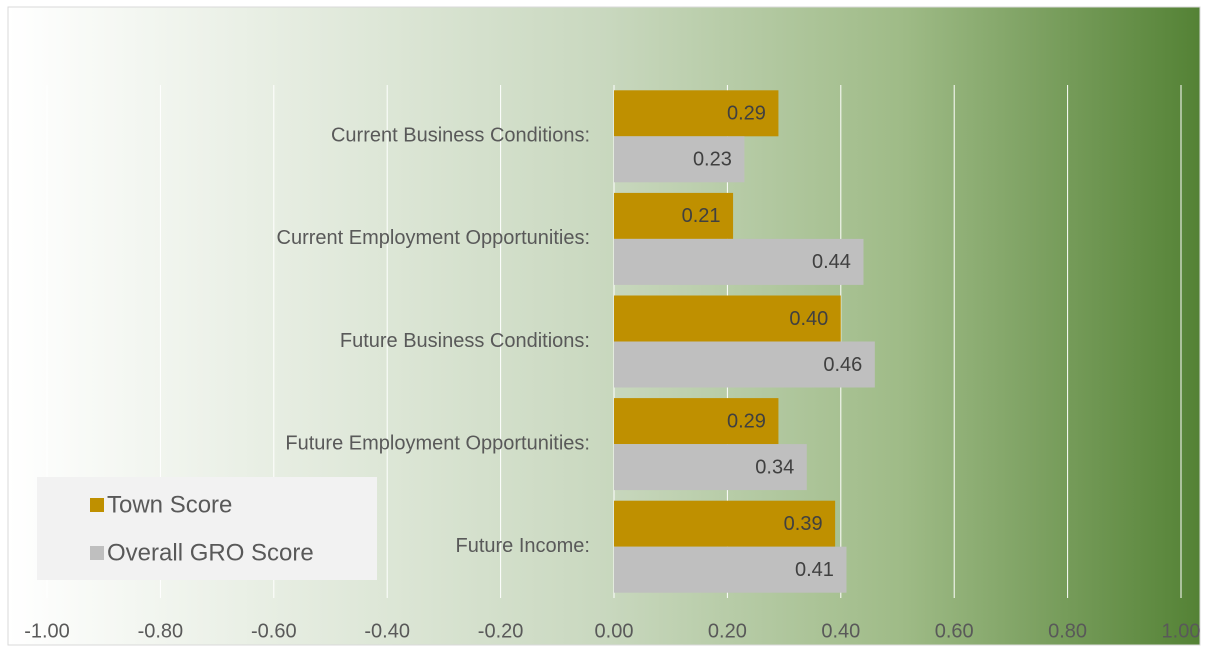  What do you see at coordinates (433, 238) in the screenshot?
I see `y-tick-label: Current Employment Opportunities:` at bounding box center [433, 238].